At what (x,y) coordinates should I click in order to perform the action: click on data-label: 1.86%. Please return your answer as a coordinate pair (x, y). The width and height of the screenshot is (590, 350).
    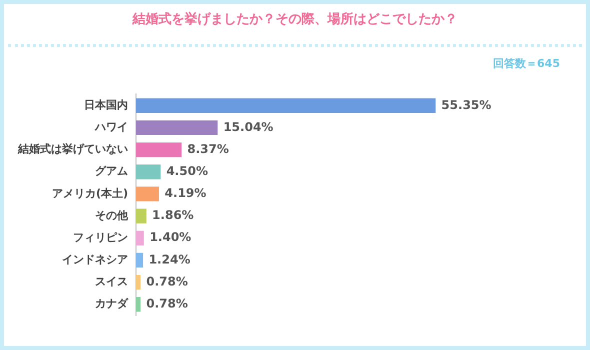
    Looking at the image, I should click on (173, 215).